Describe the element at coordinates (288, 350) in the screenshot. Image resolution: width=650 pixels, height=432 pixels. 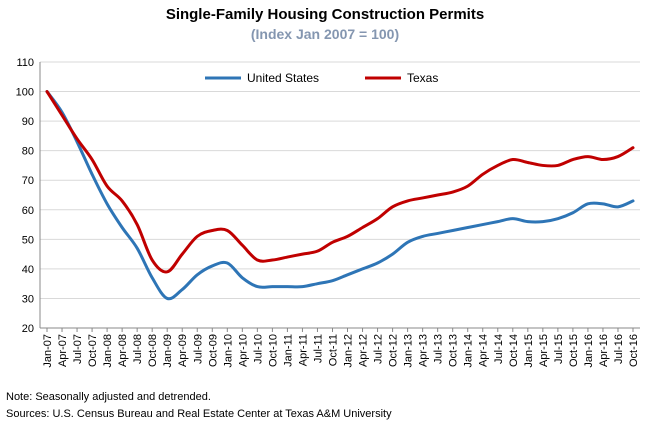
I see `x-tick-label: Jan-11` at that location.